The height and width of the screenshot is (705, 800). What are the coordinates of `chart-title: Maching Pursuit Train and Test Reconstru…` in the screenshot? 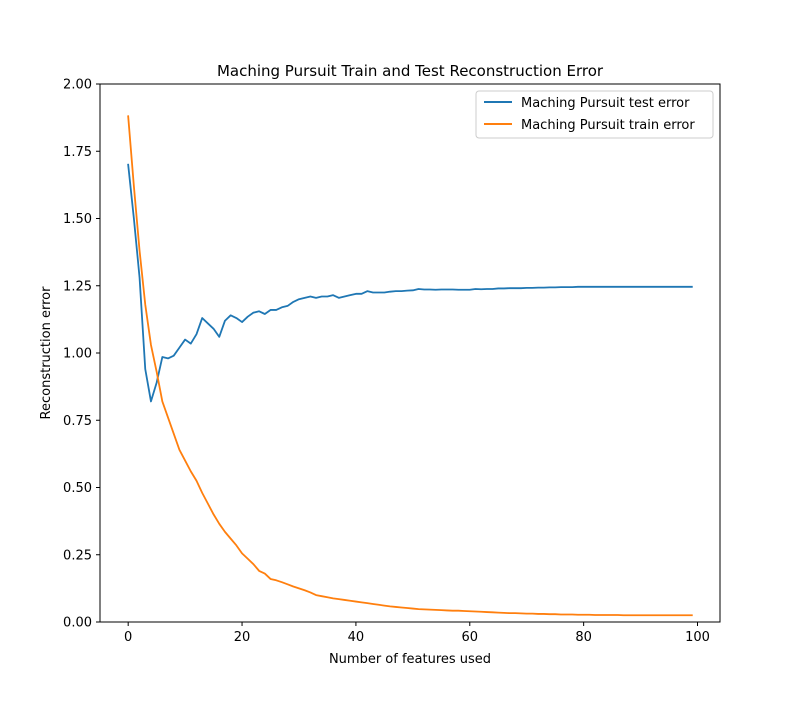 It's located at (410, 71).